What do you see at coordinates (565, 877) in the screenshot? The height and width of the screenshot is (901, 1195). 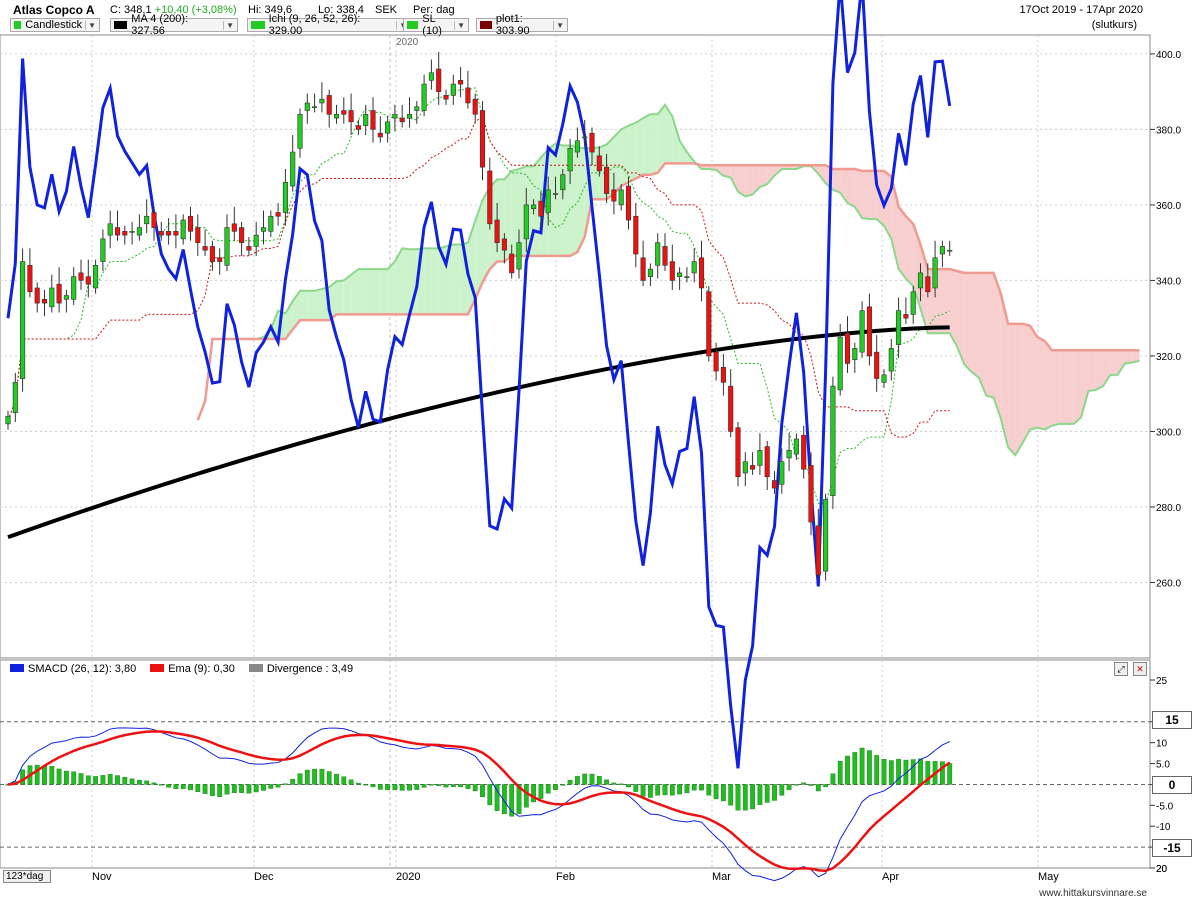 I see `x-label-feb: Feb` at bounding box center [565, 877].